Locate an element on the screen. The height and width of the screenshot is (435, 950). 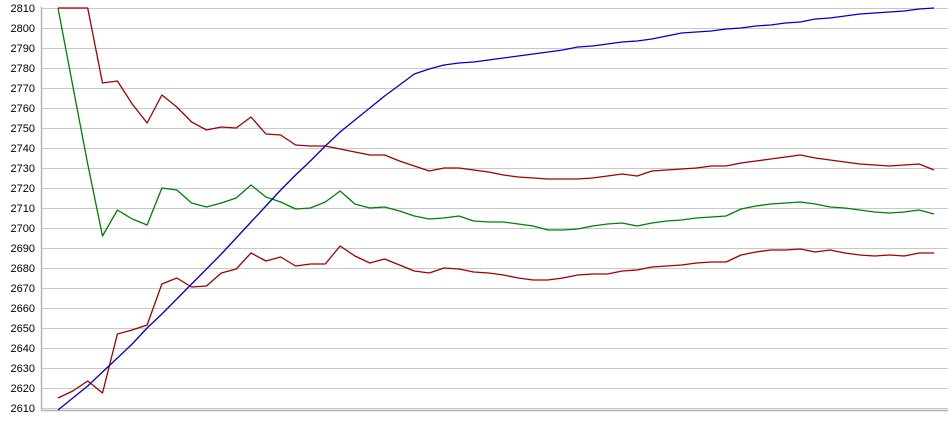
y-axis-tick-label: 2790 is located at coordinates (23, 49).